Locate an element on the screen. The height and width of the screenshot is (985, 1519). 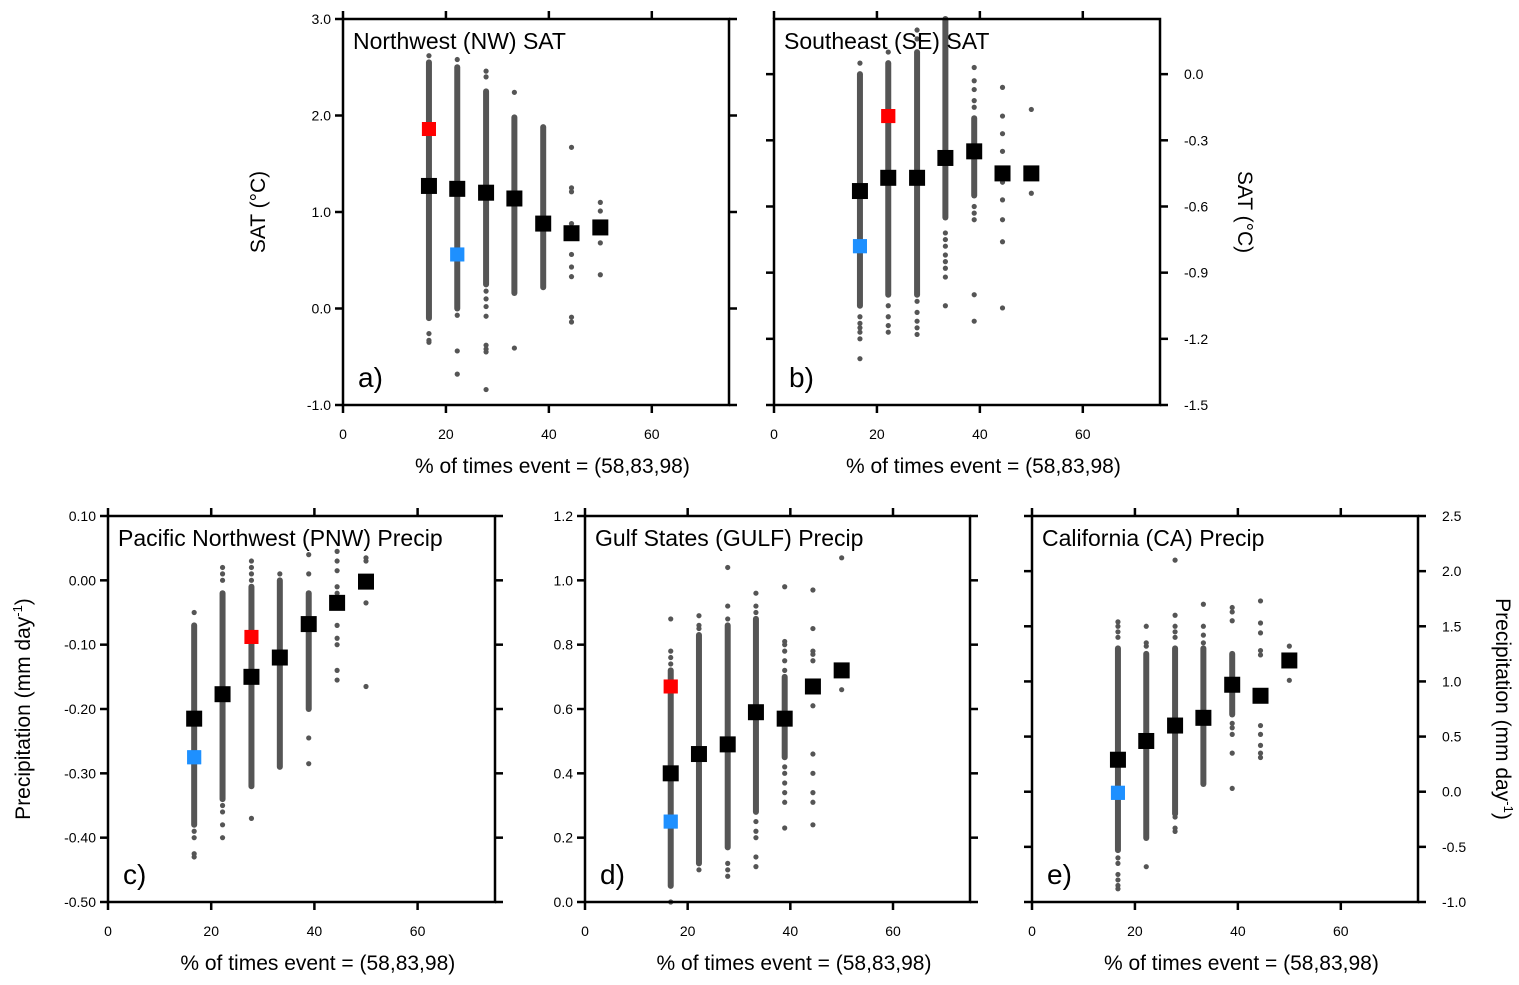
panel-letter: d) is located at coordinates (612, 874).